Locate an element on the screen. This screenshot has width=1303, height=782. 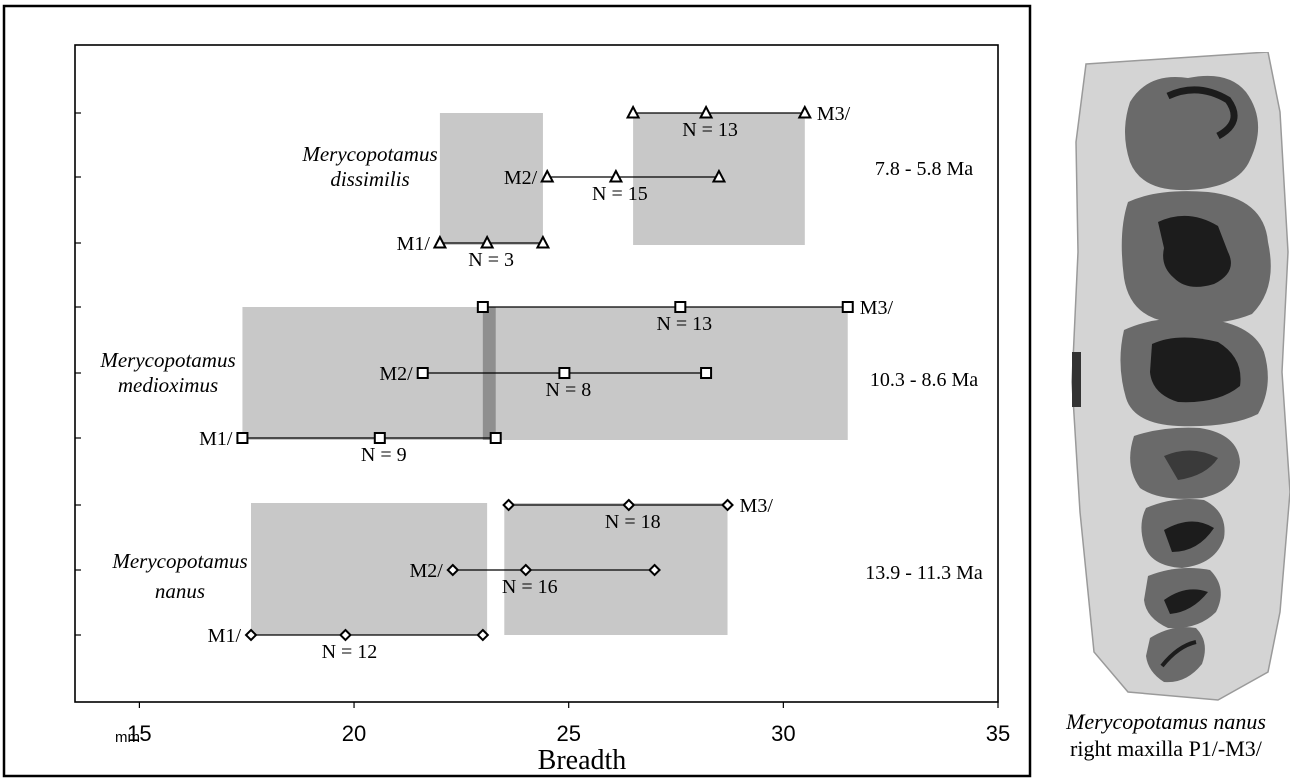
x-tick-label: 15 is located at coordinates (139, 733).